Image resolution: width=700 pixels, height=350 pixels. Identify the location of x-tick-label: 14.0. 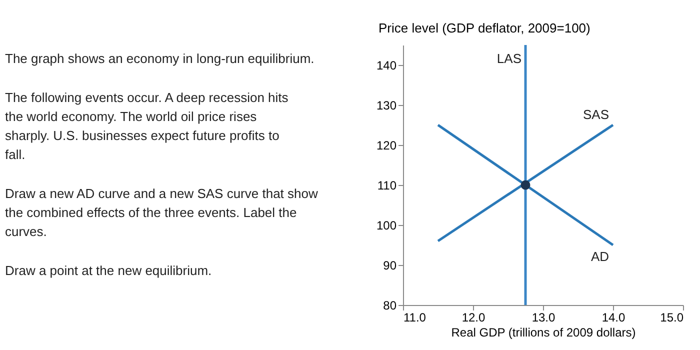
(614, 317).